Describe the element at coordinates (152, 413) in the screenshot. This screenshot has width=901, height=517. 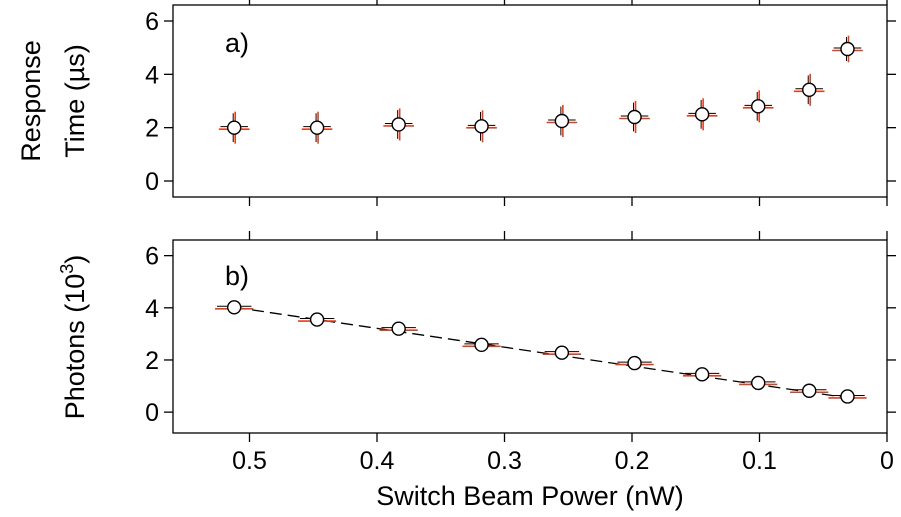
I see `panel-b-y-tick-label: 0` at that location.